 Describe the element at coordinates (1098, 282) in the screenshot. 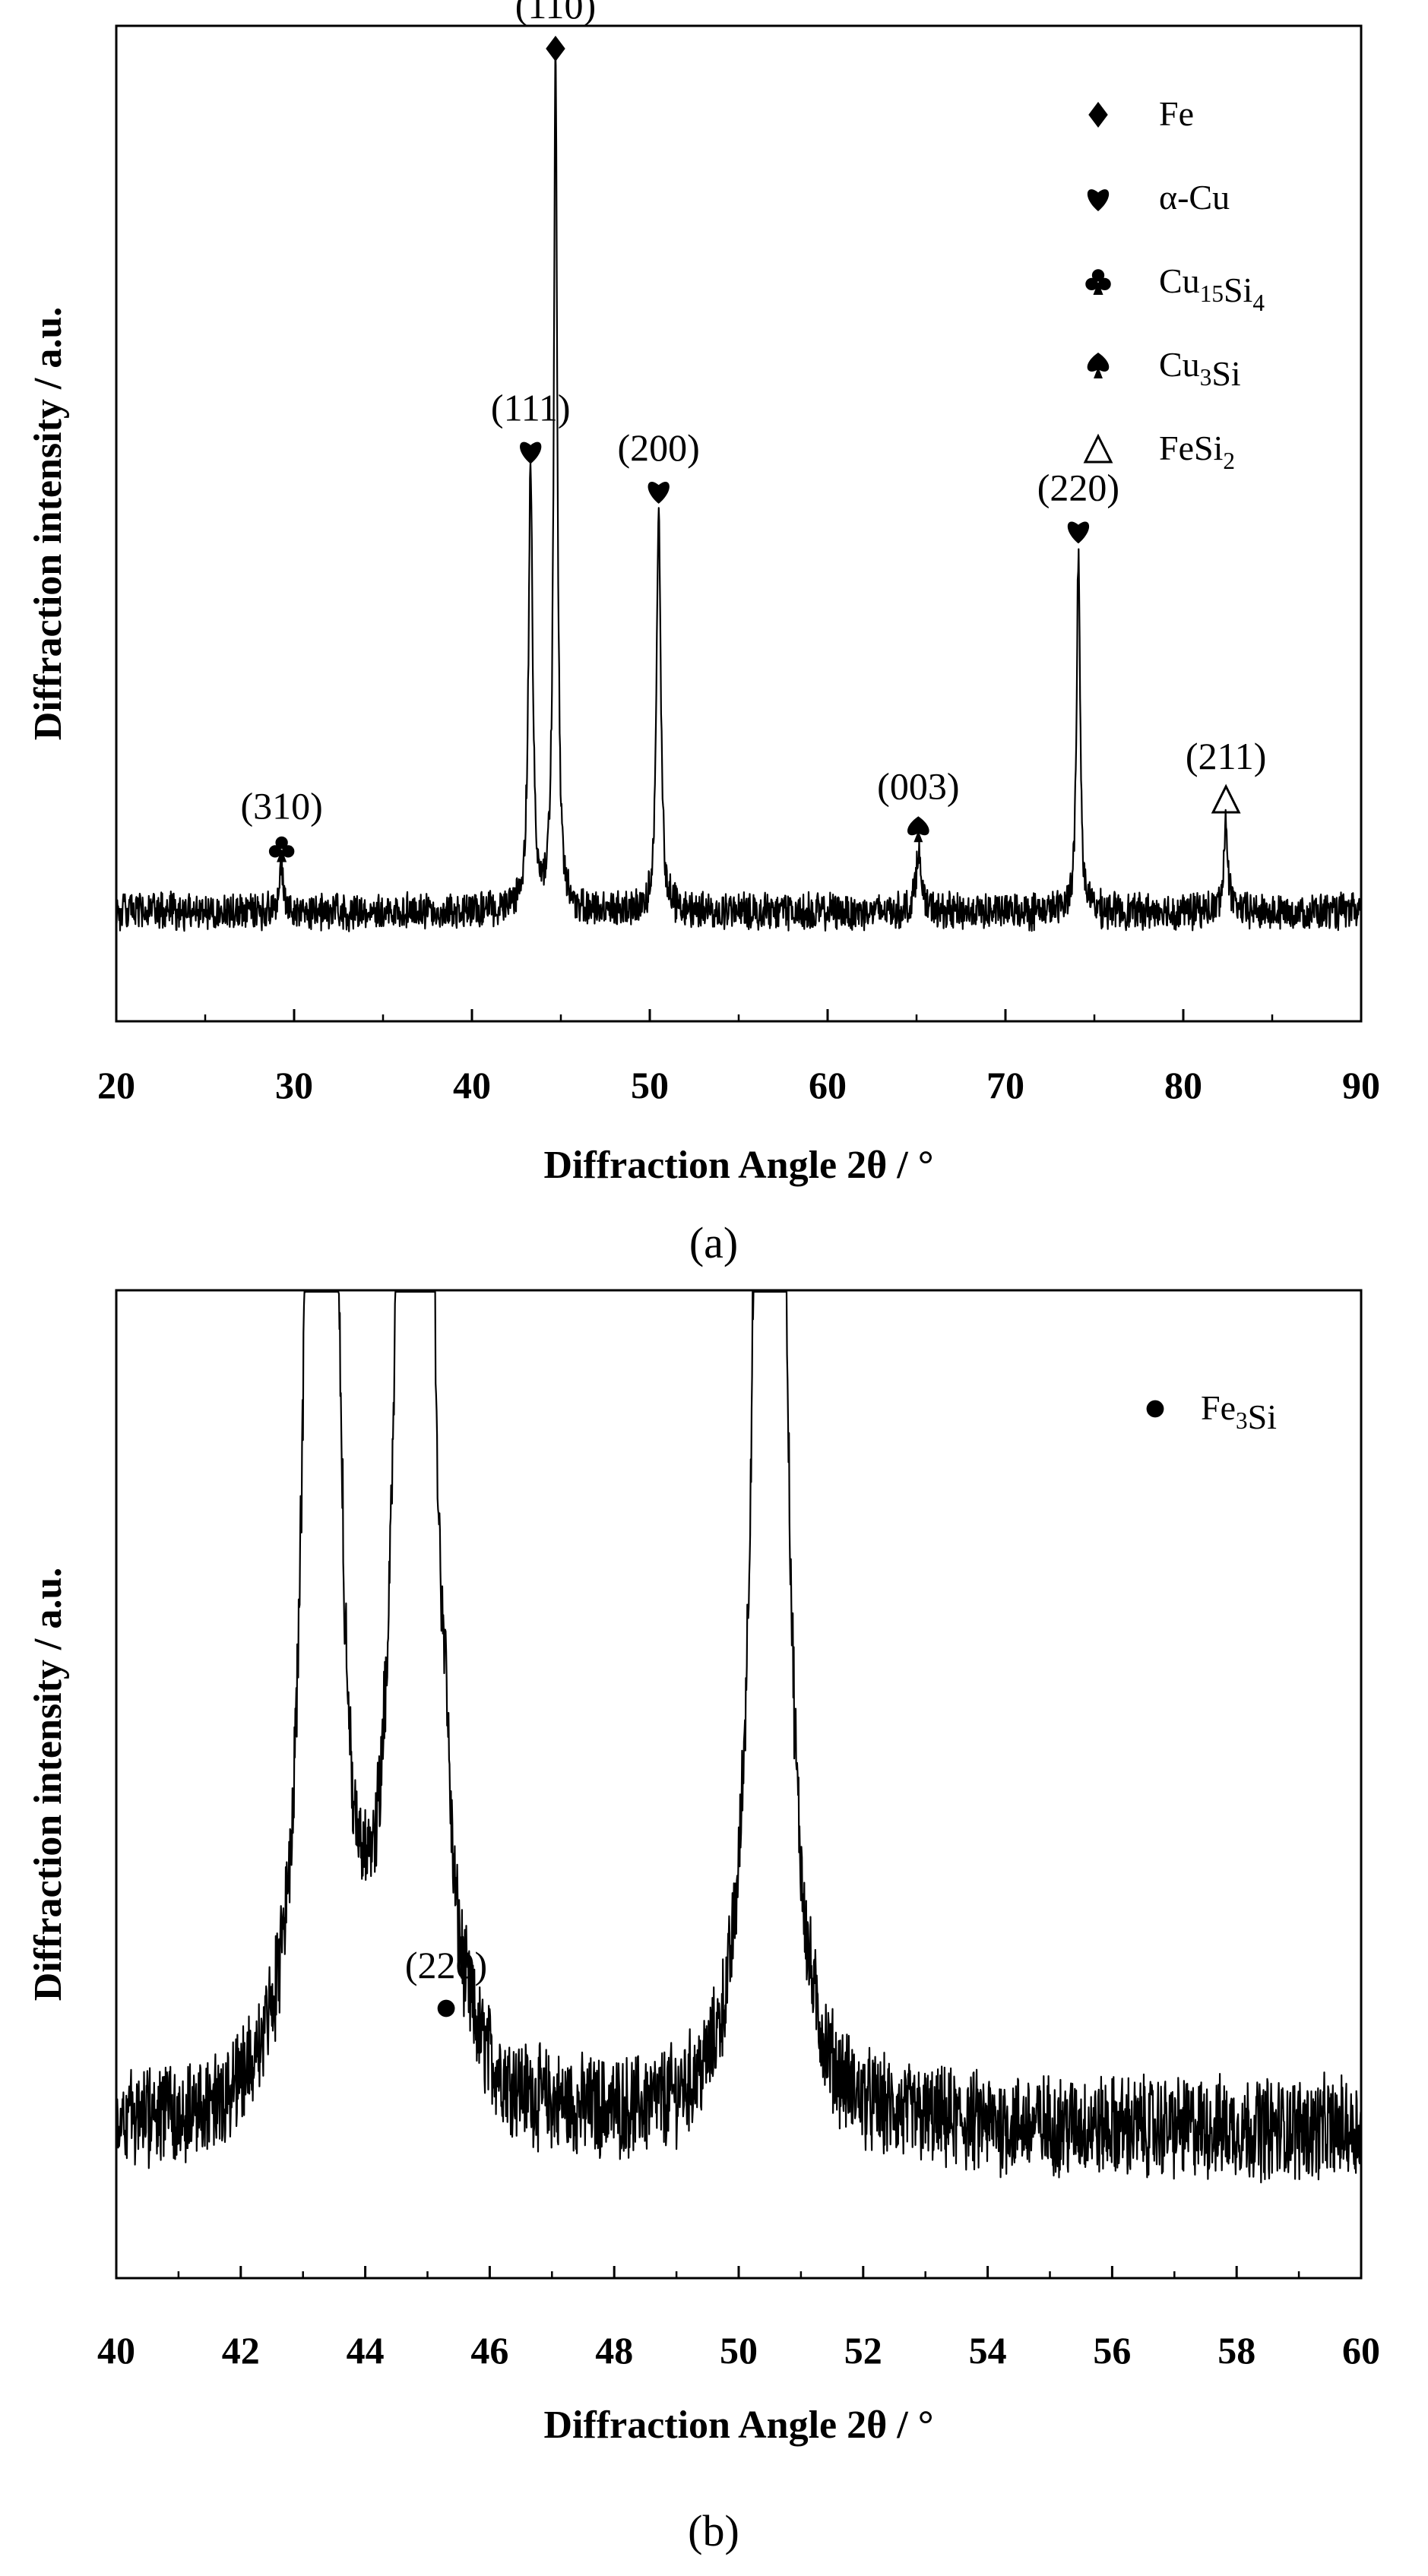

I see `legend-symbol-club` at that location.